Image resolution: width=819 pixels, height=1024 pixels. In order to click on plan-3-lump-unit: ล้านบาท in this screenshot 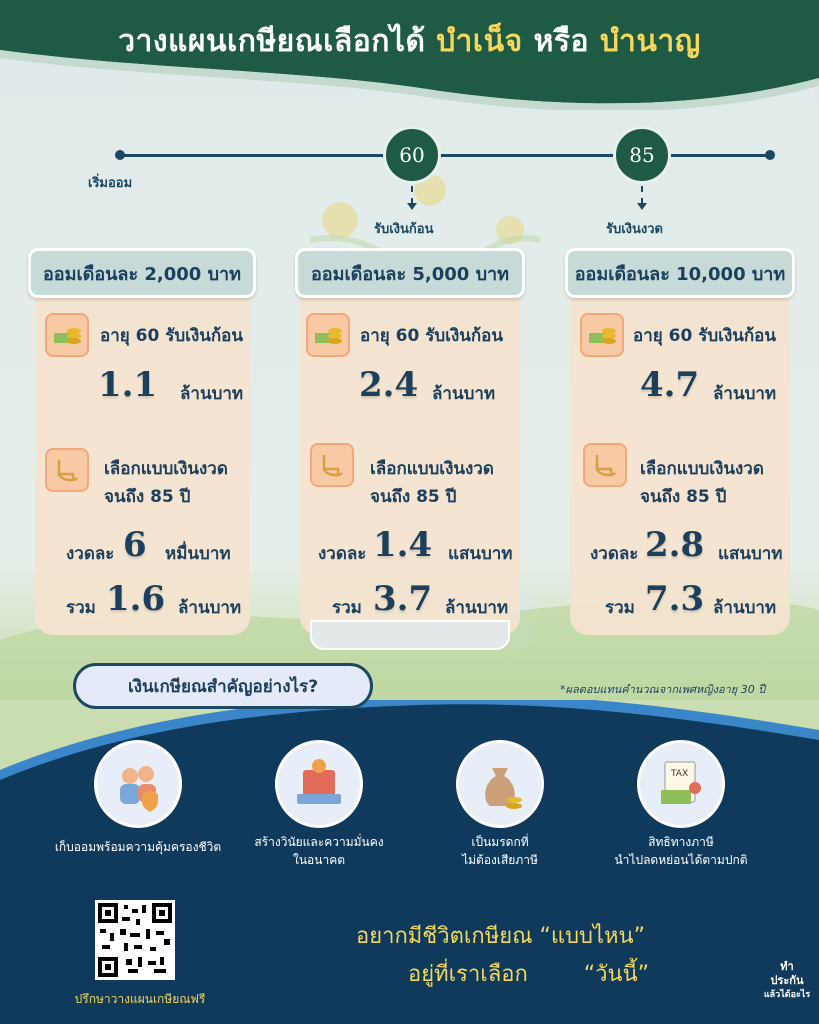, I will do `click(745, 394)`.